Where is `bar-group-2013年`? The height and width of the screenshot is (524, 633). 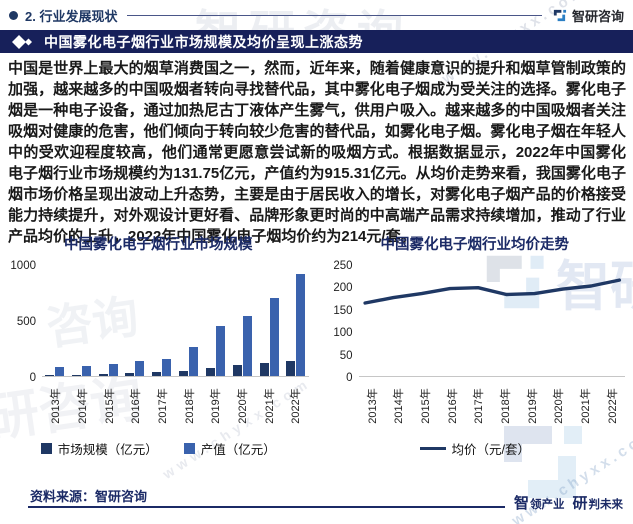
bar-group-2013年 is located at coordinates (54, 371).